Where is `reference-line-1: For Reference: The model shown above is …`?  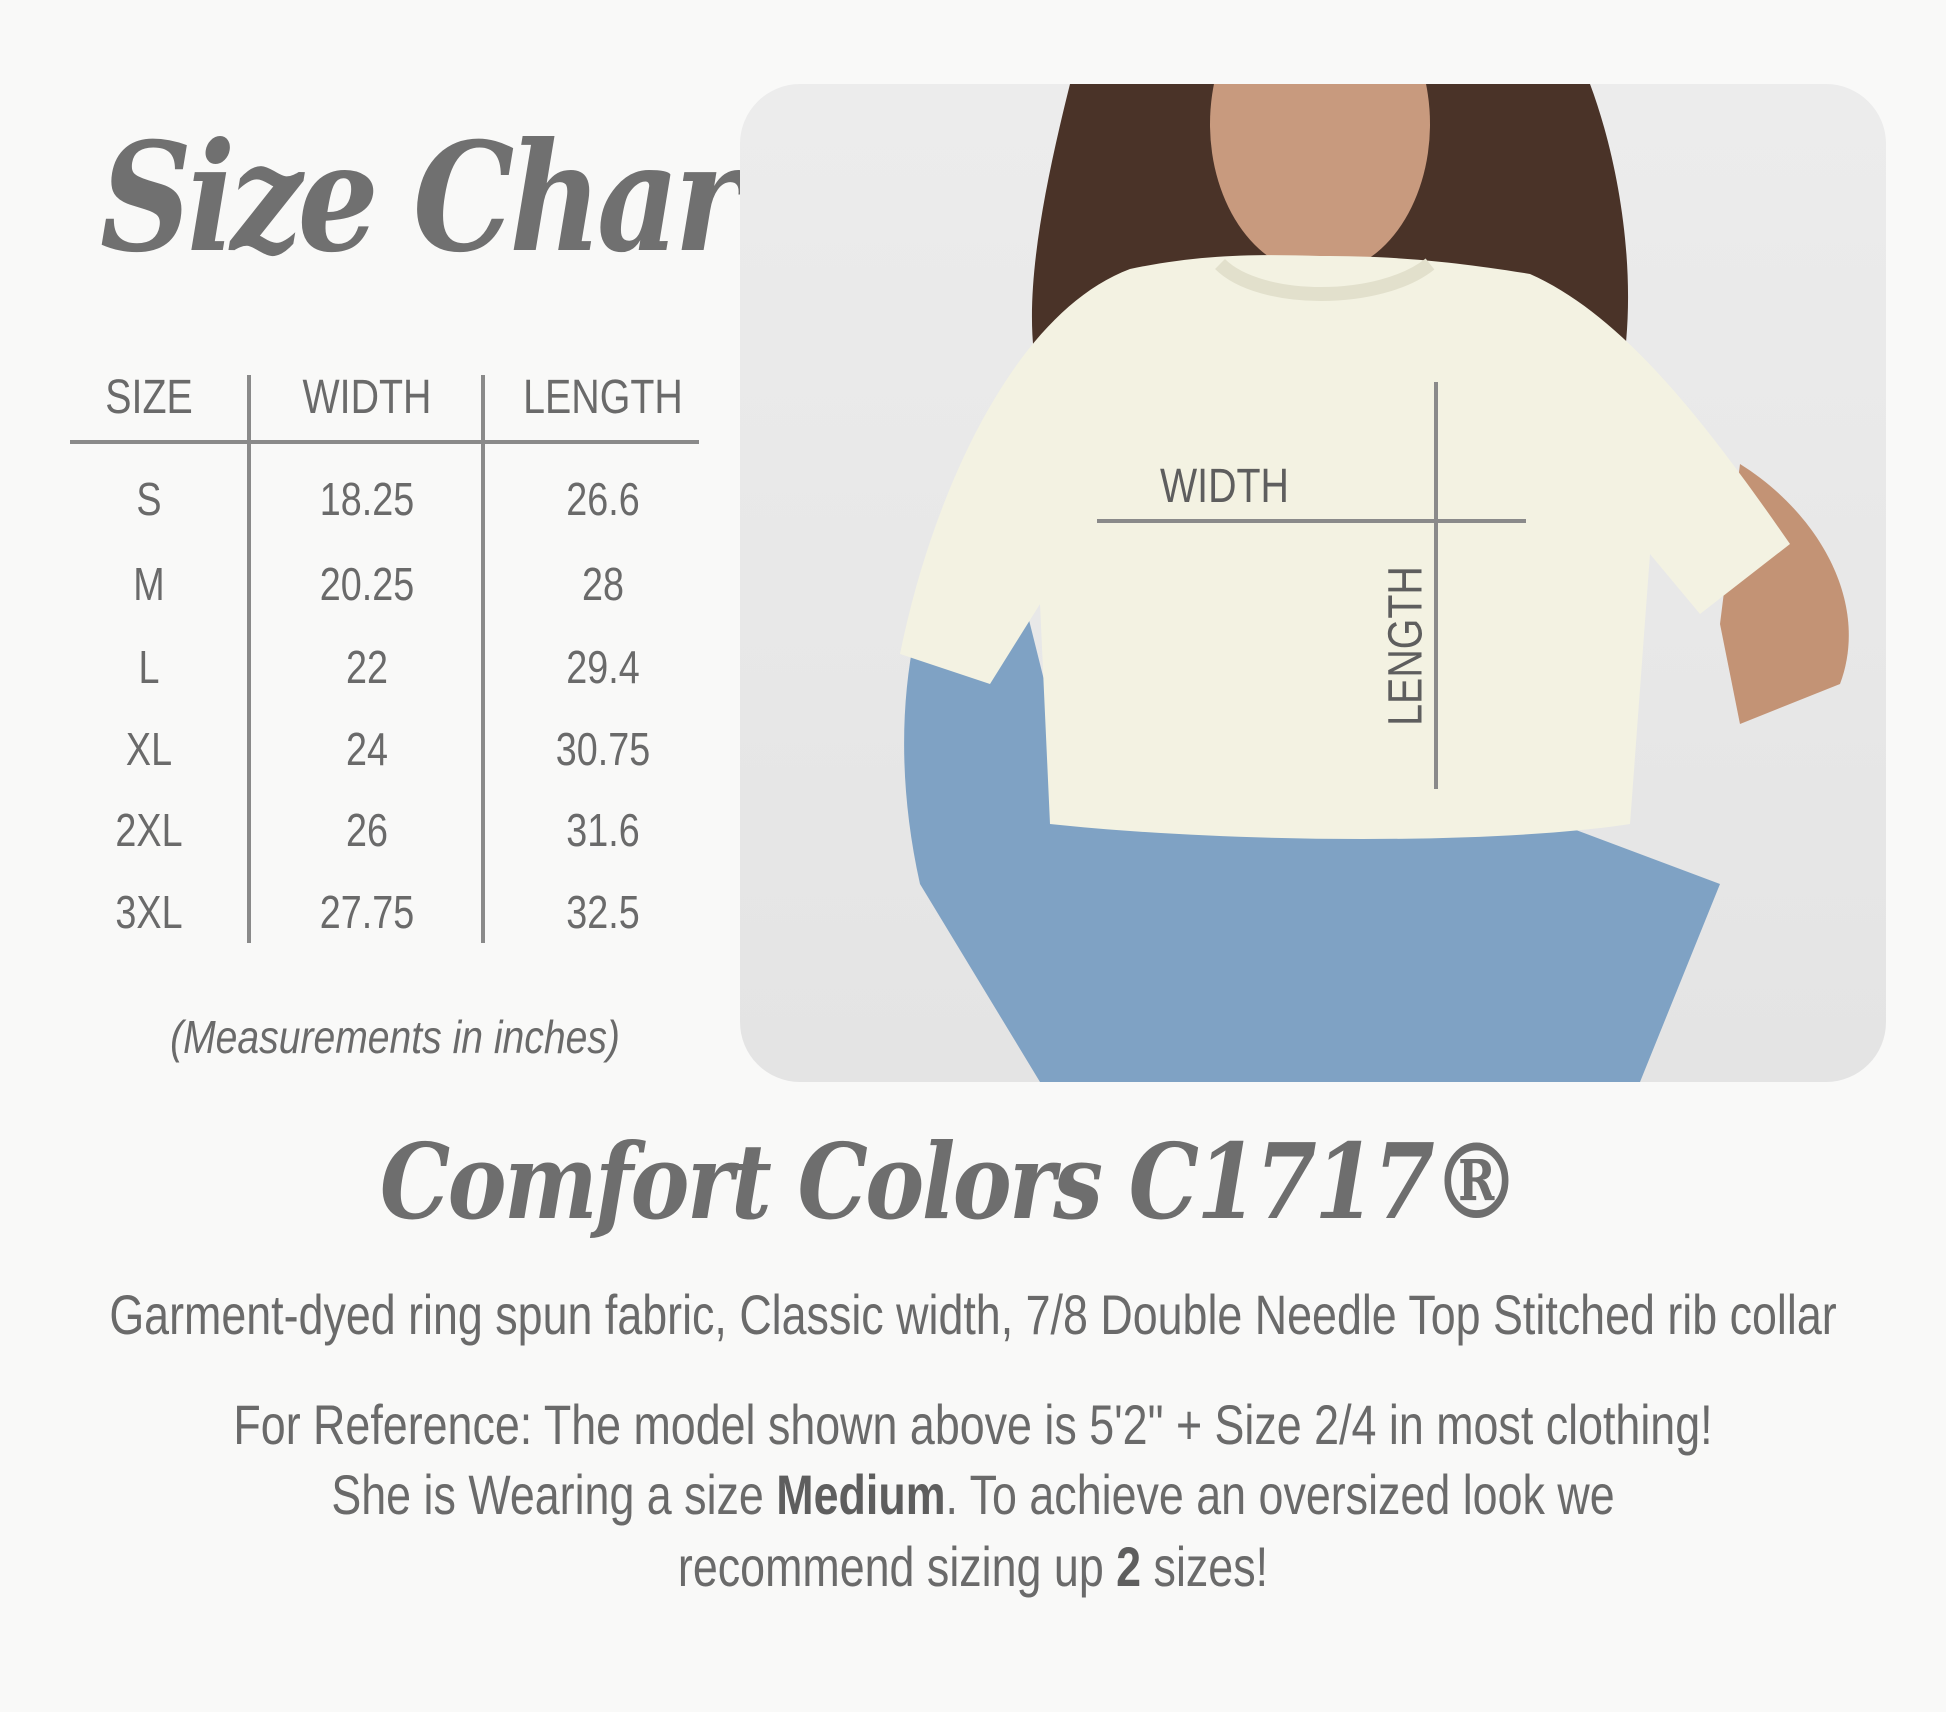
reference-line-1: For Reference: The model shown above is … is located at coordinates (973, 1424).